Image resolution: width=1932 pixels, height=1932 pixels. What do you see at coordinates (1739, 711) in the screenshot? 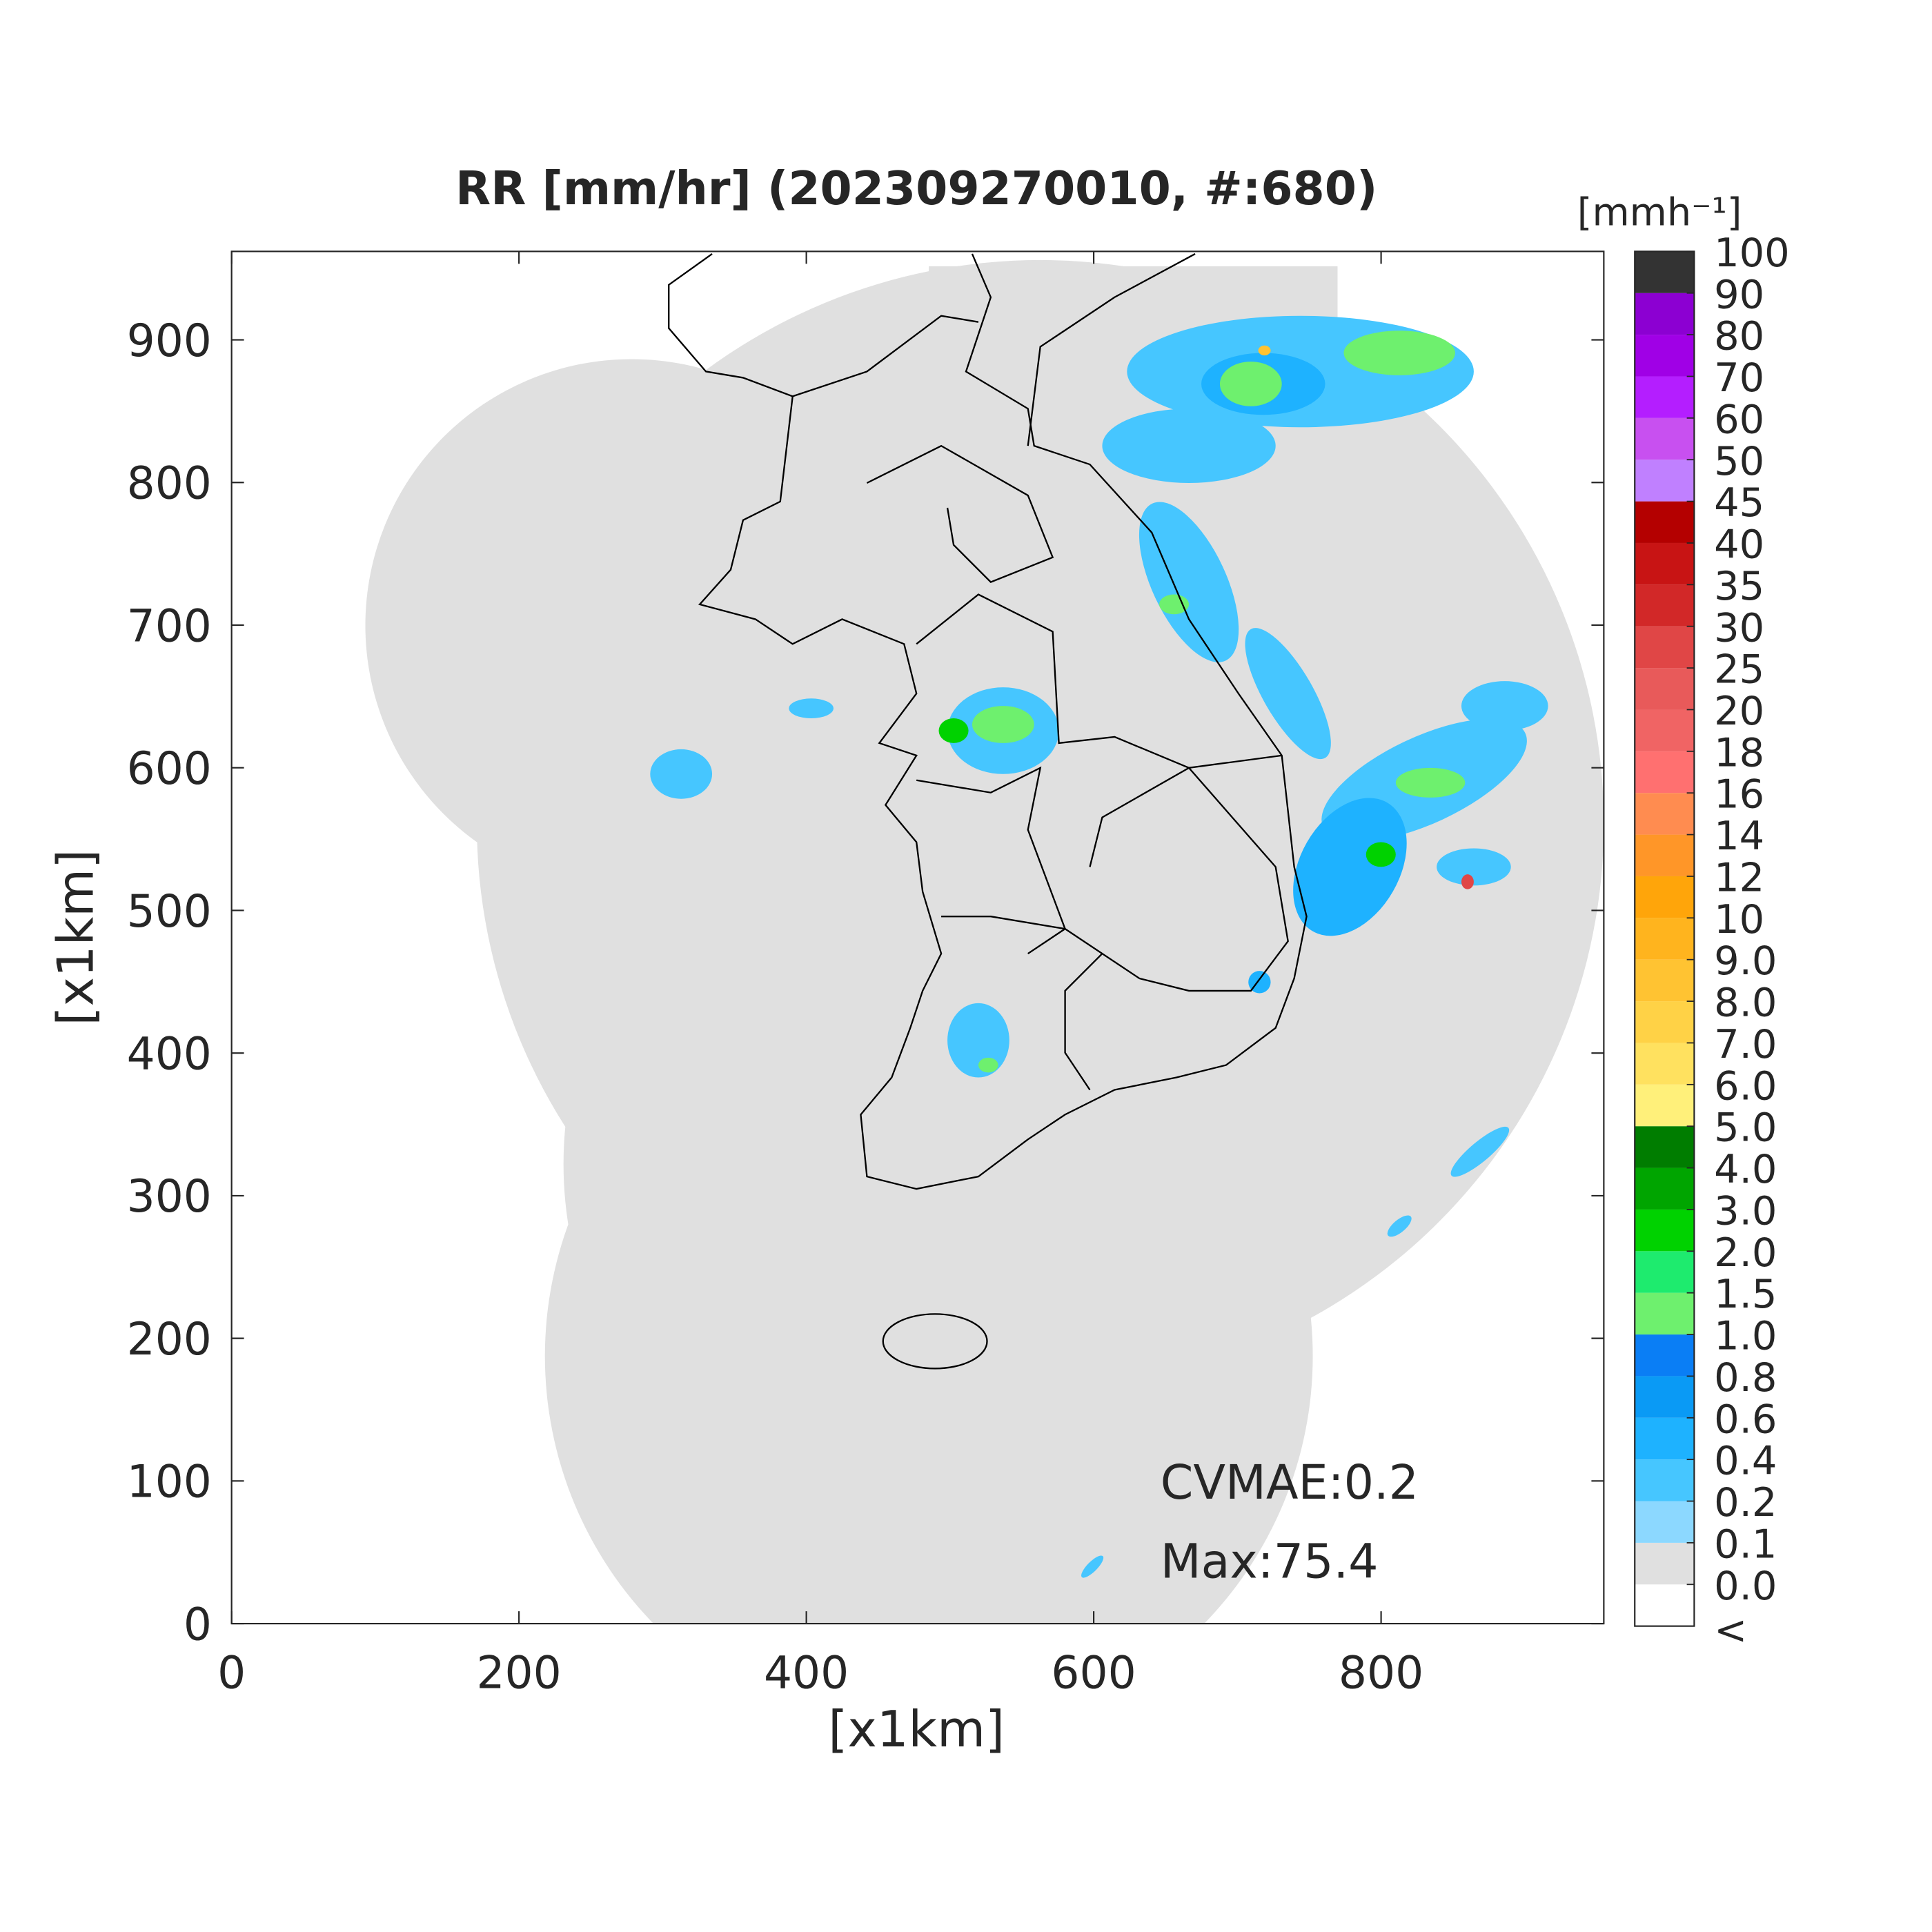
I see `colorbar-tick-label: 20` at bounding box center [1739, 711].